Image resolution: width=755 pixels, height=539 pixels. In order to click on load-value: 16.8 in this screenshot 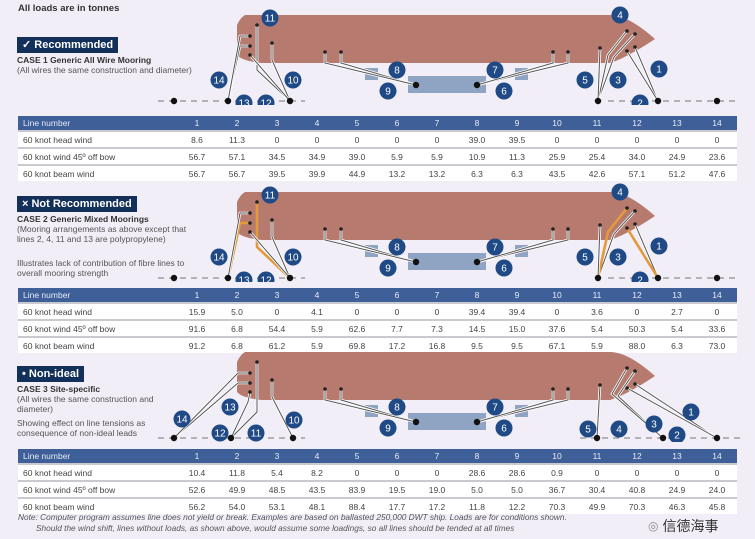, I will do `click(437, 344)`.